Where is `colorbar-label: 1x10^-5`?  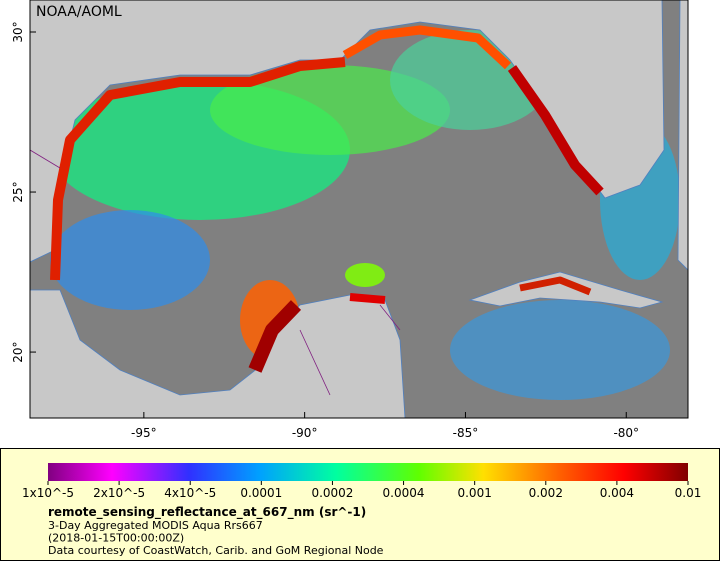
colorbar-label: 1x10^-5 is located at coordinates (48, 493).